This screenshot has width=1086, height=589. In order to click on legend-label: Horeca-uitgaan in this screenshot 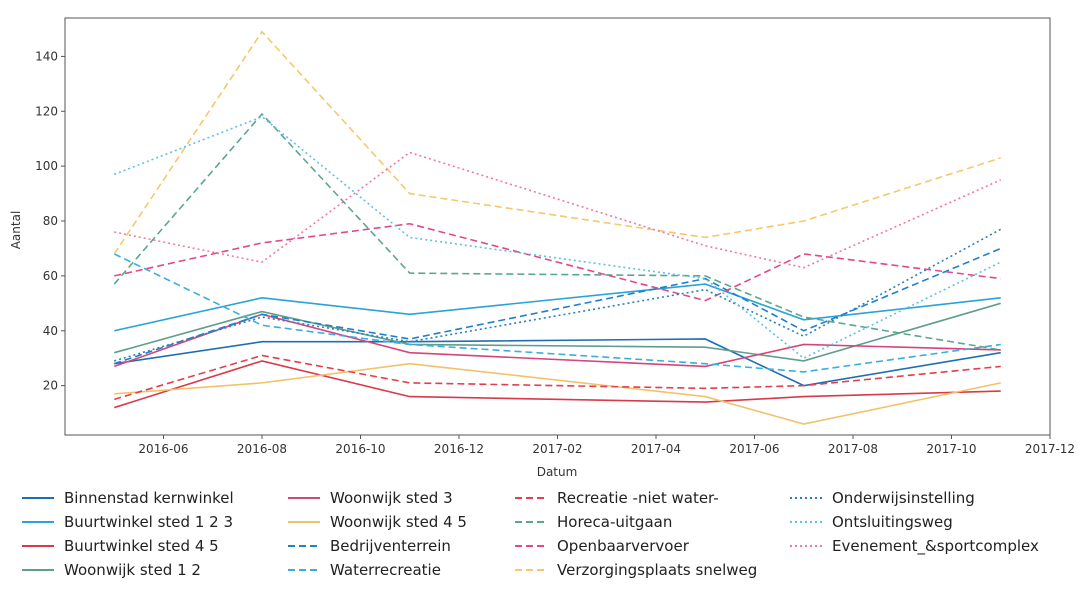, I will do `click(614, 522)`.